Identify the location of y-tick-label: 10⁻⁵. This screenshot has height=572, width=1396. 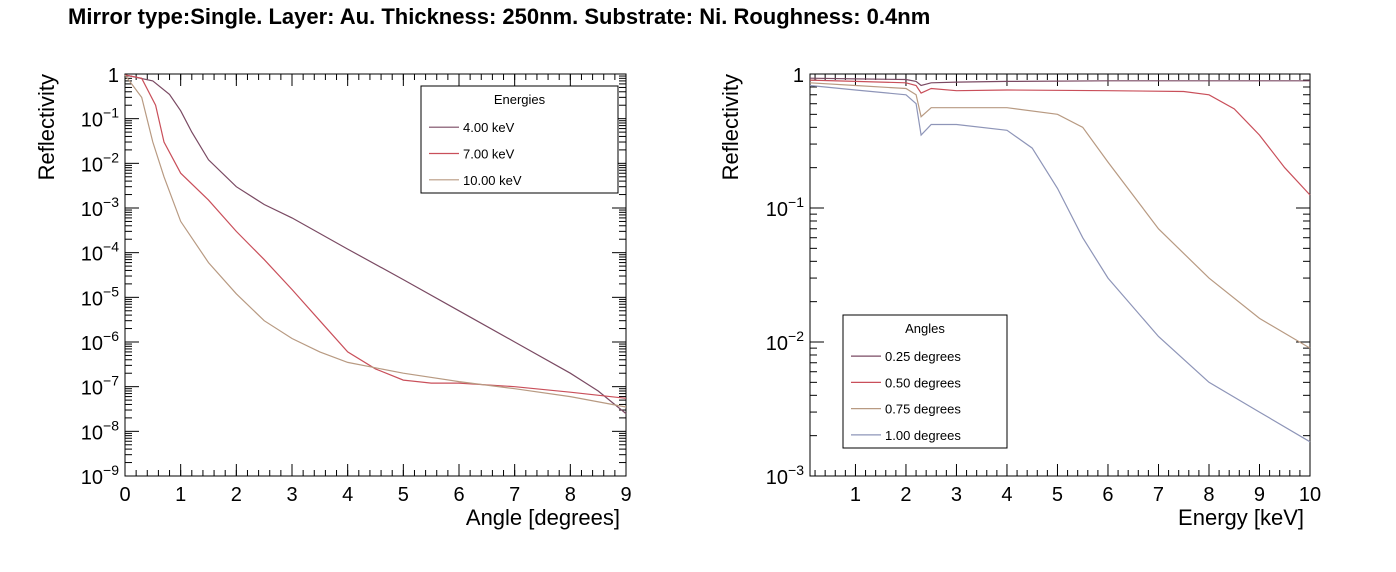
(100, 296).